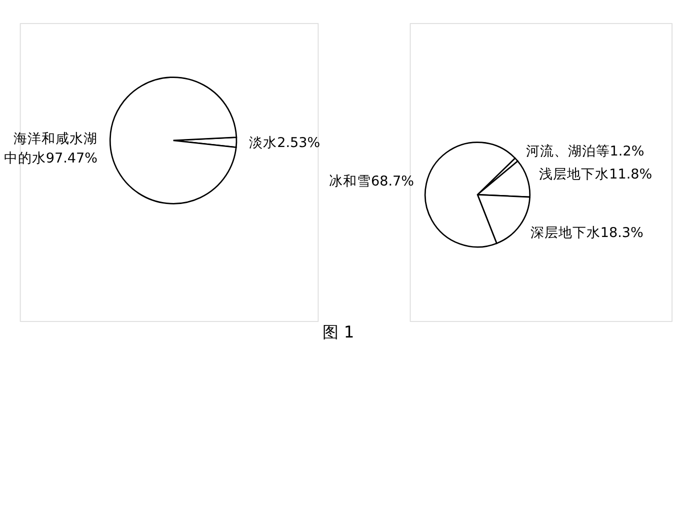 This screenshot has height=521, width=677. What do you see at coordinates (338, 332) in the screenshot?
I see `caption: 图 1` at bounding box center [338, 332].